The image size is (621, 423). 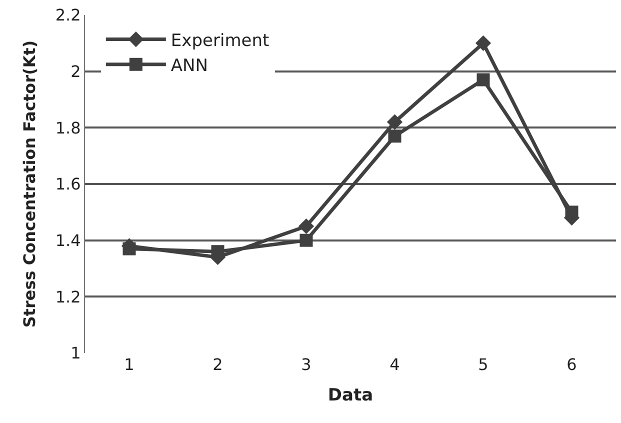 What do you see at coordinates (68, 296) in the screenshot?
I see `y-tick-label: 1.2` at bounding box center [68, 296].